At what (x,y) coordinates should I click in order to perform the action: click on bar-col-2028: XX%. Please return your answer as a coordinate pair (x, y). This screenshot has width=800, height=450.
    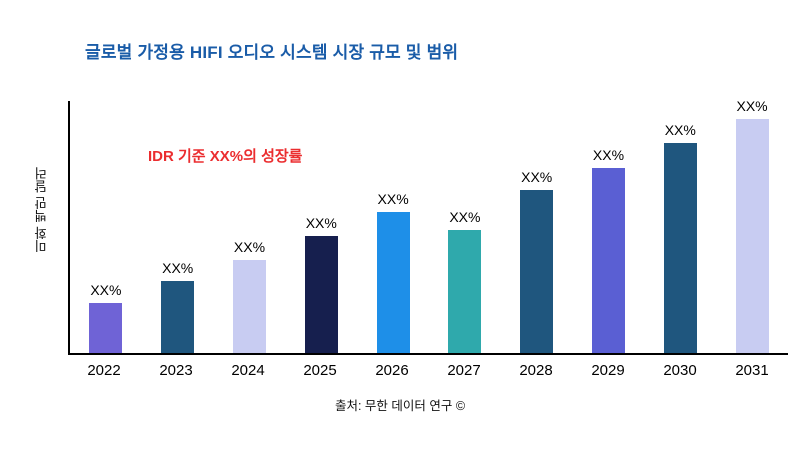
    Looking at the image, I should click on (537, 261).